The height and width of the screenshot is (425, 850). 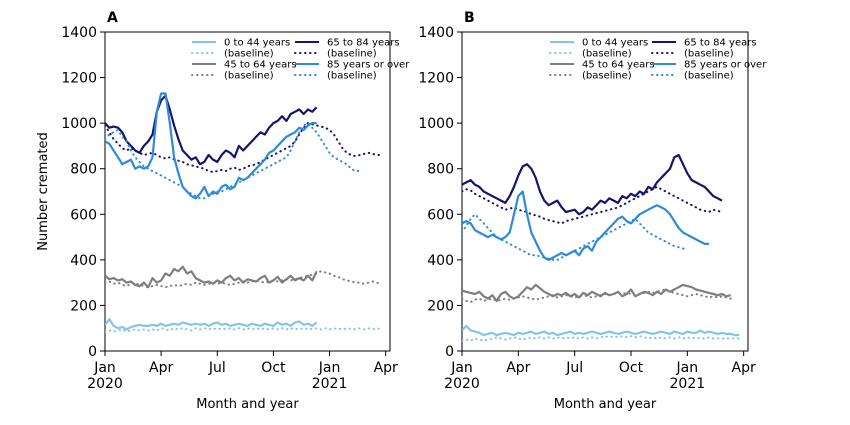 What do you see at coordinates (43, 191) in the screenshot?
I see `y-axis-label: Number cremated` at bounding box center [43, 191].